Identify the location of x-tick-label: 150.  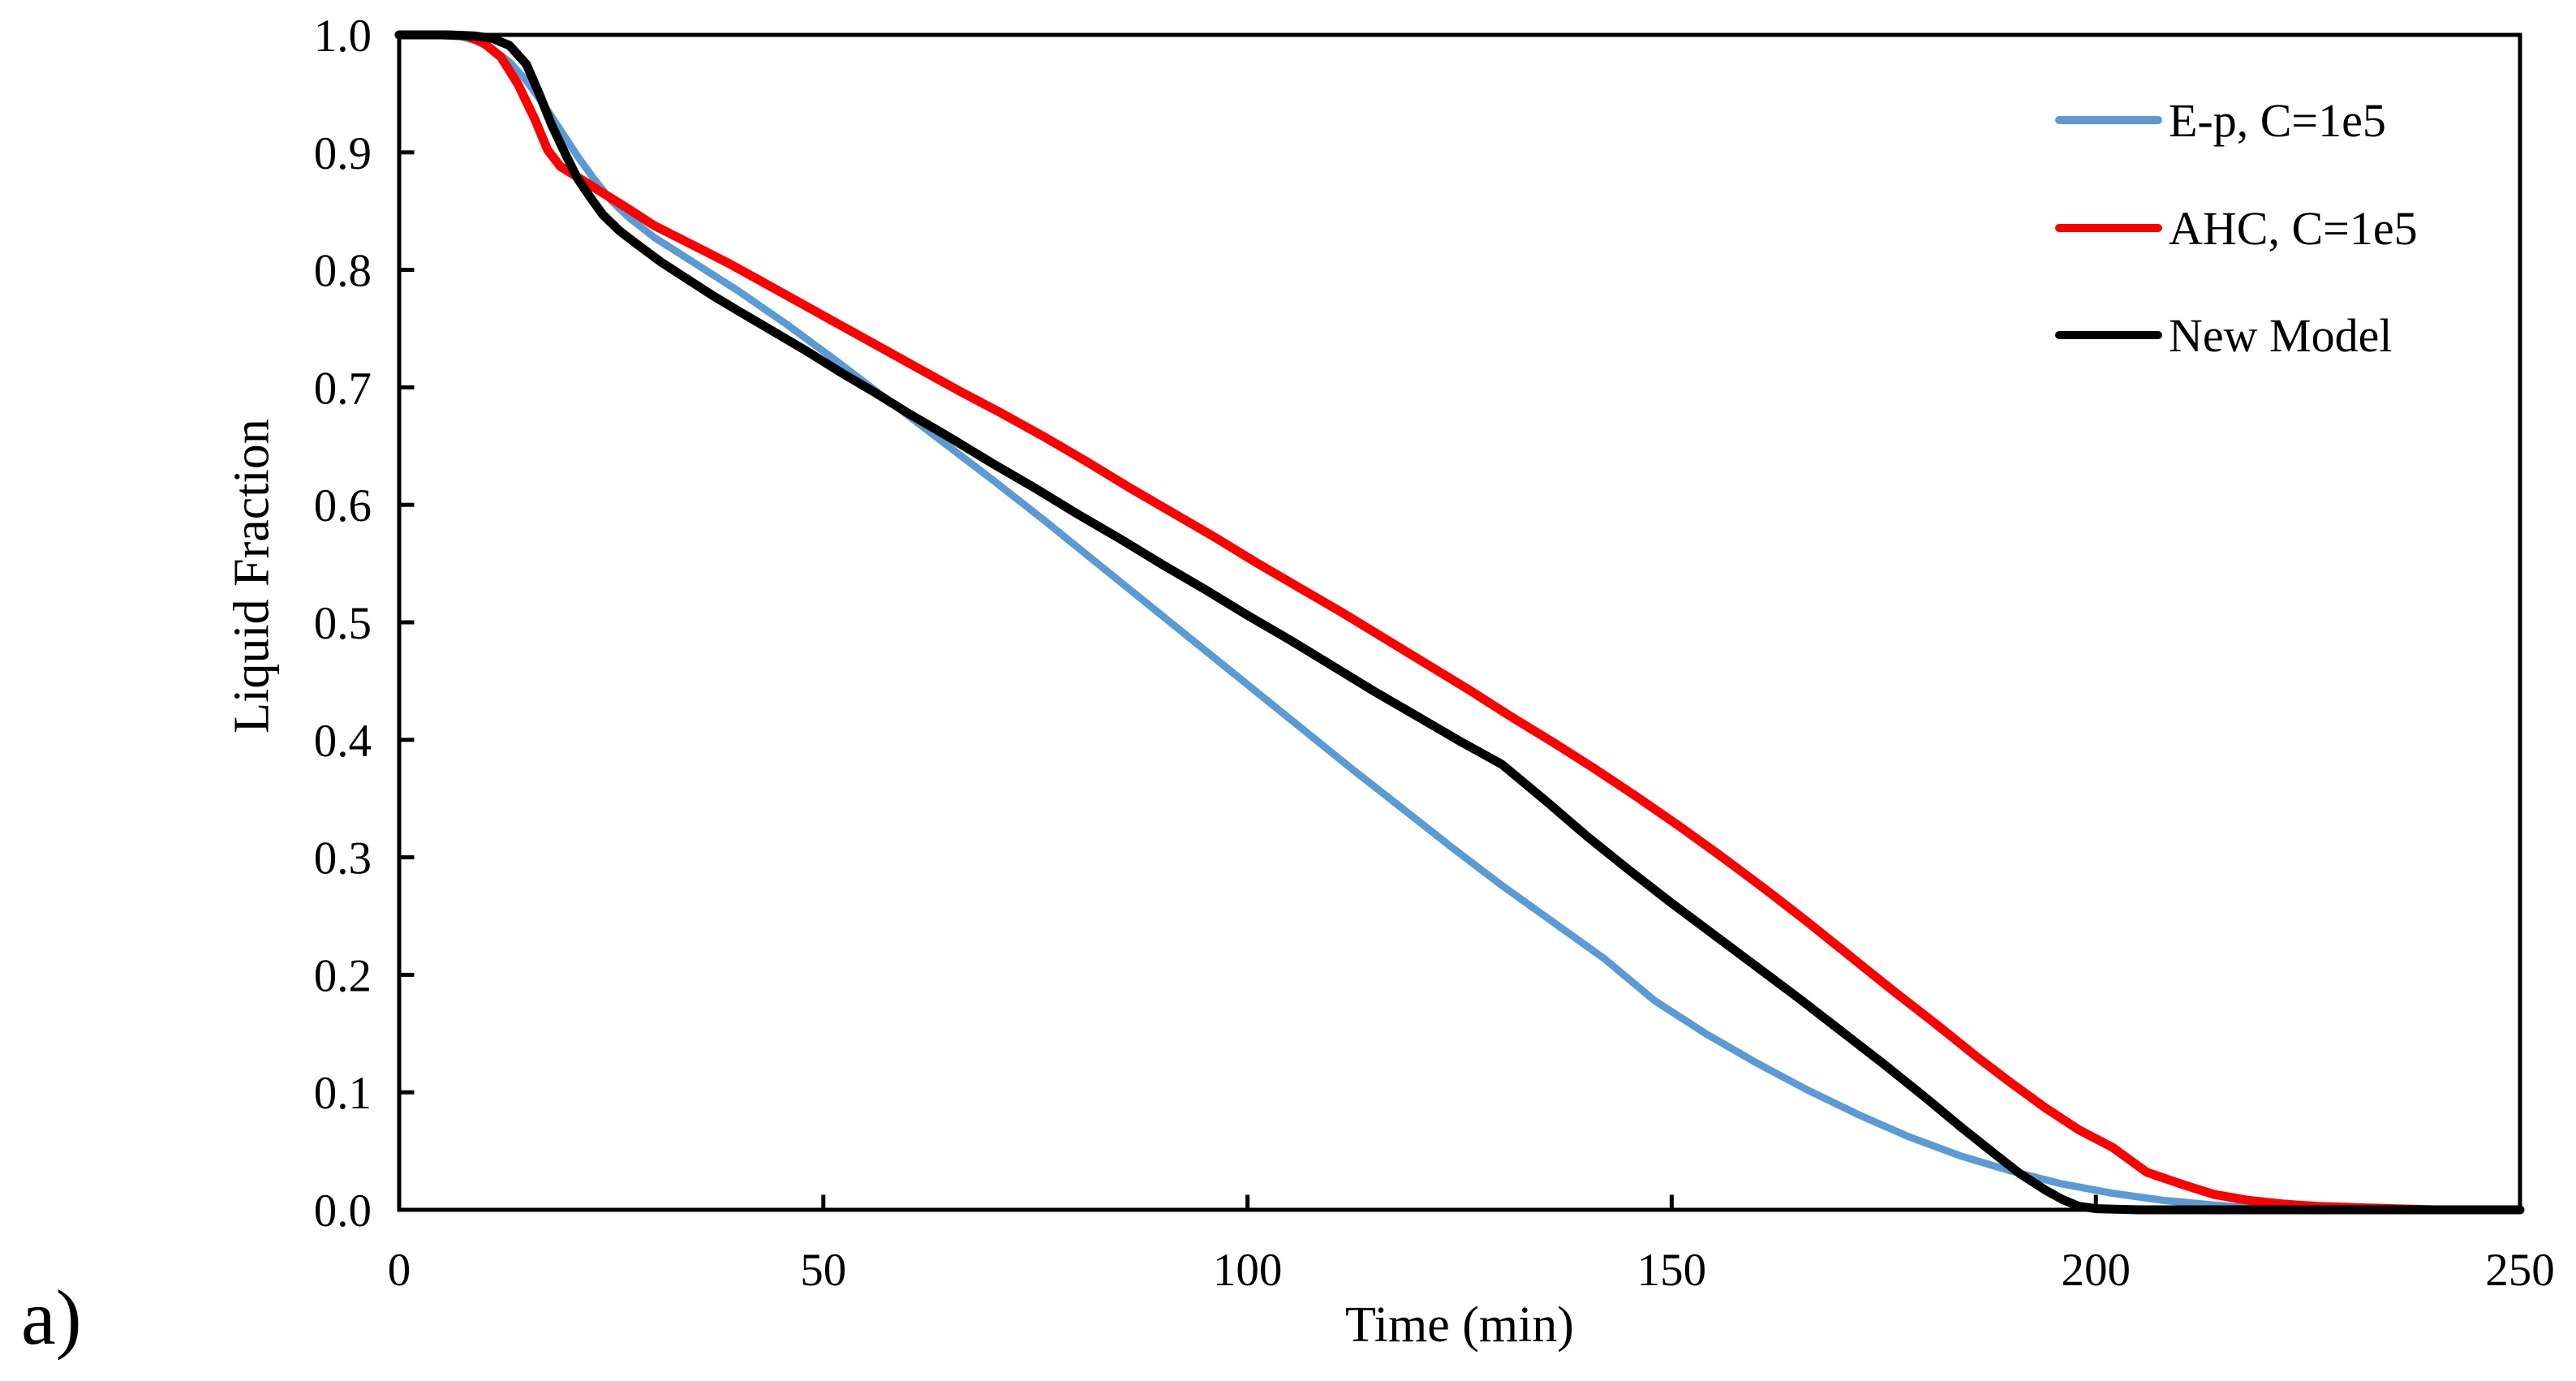
(1672, 1270).